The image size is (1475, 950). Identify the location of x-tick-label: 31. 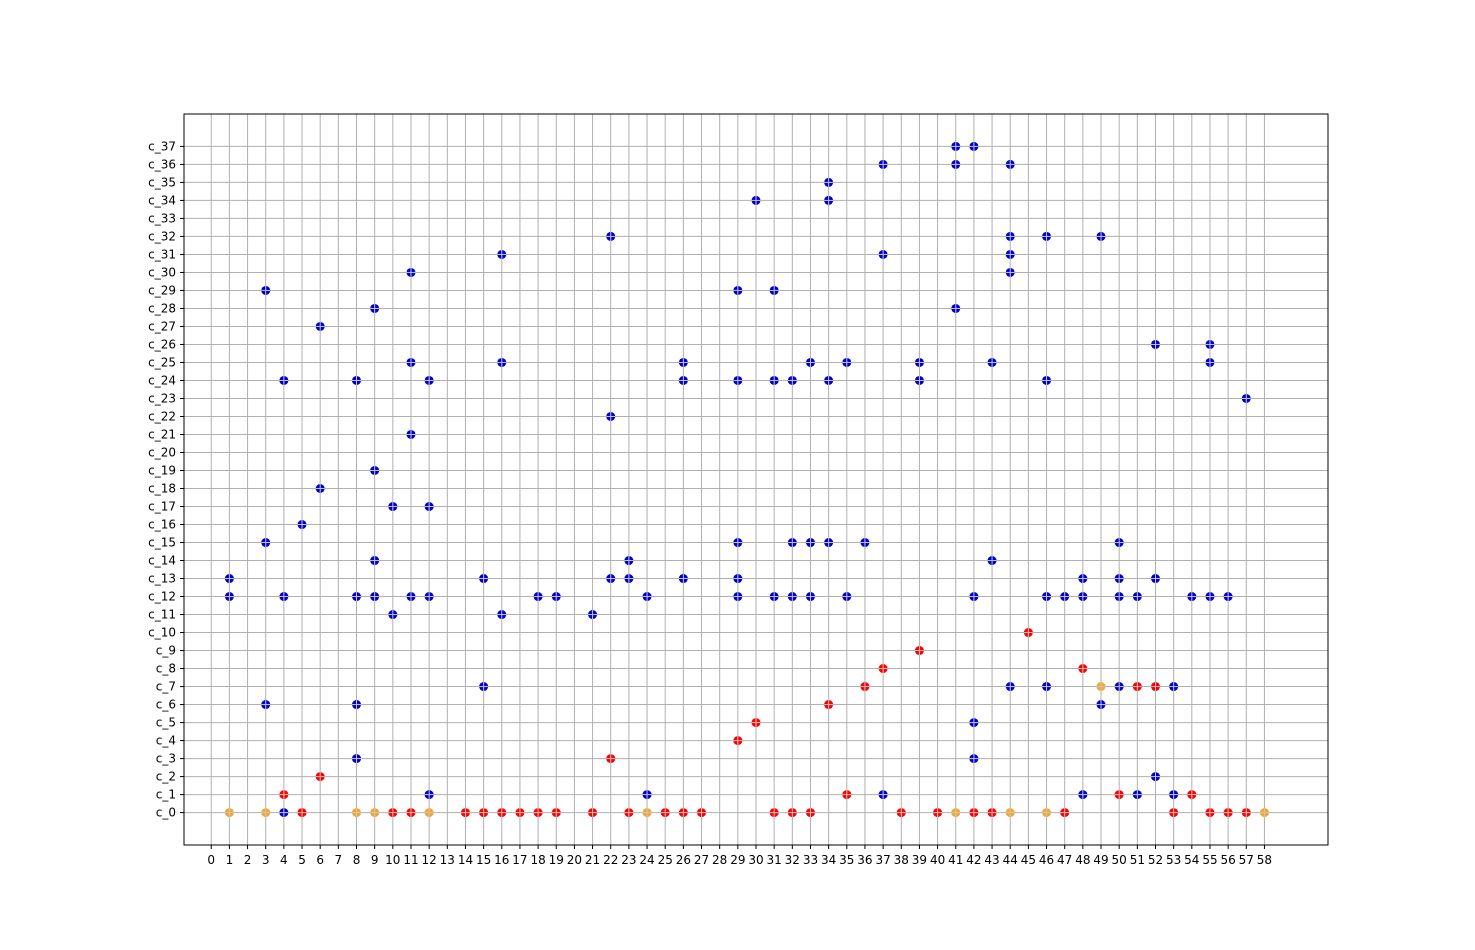
(774, 860).